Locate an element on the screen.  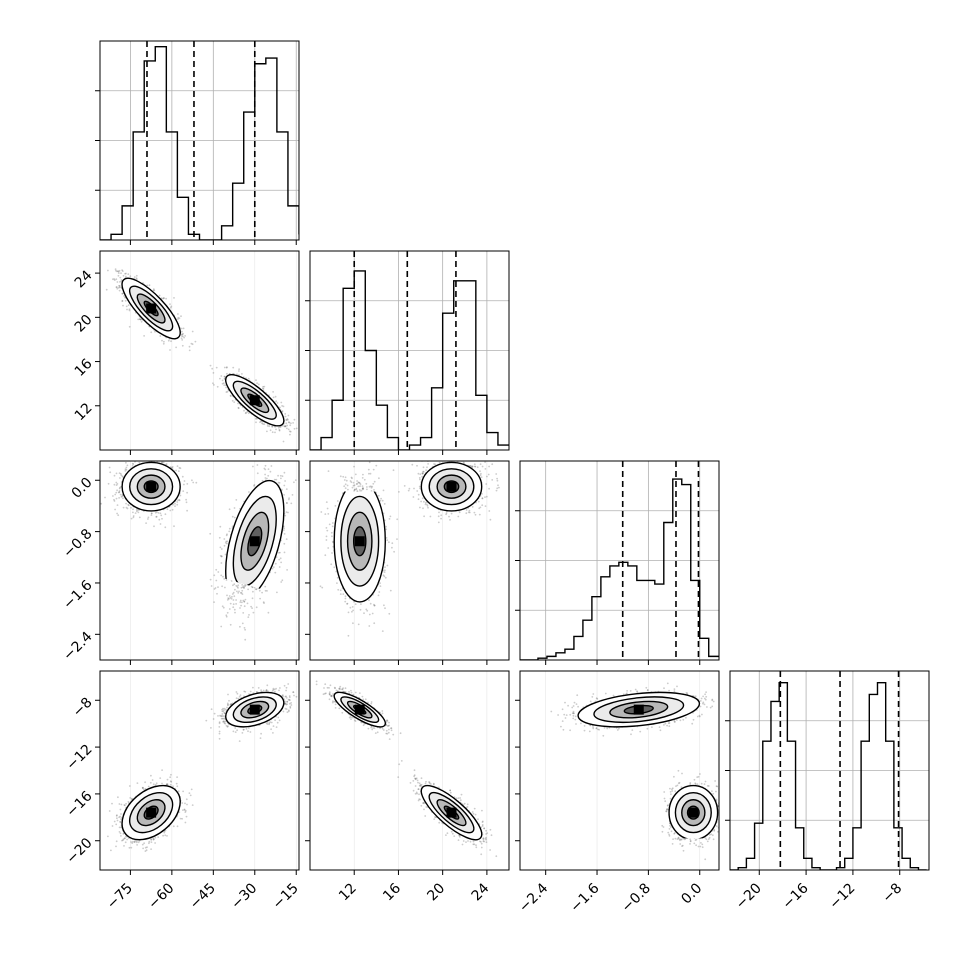
panel-frame is located at coordinates (199, 350).